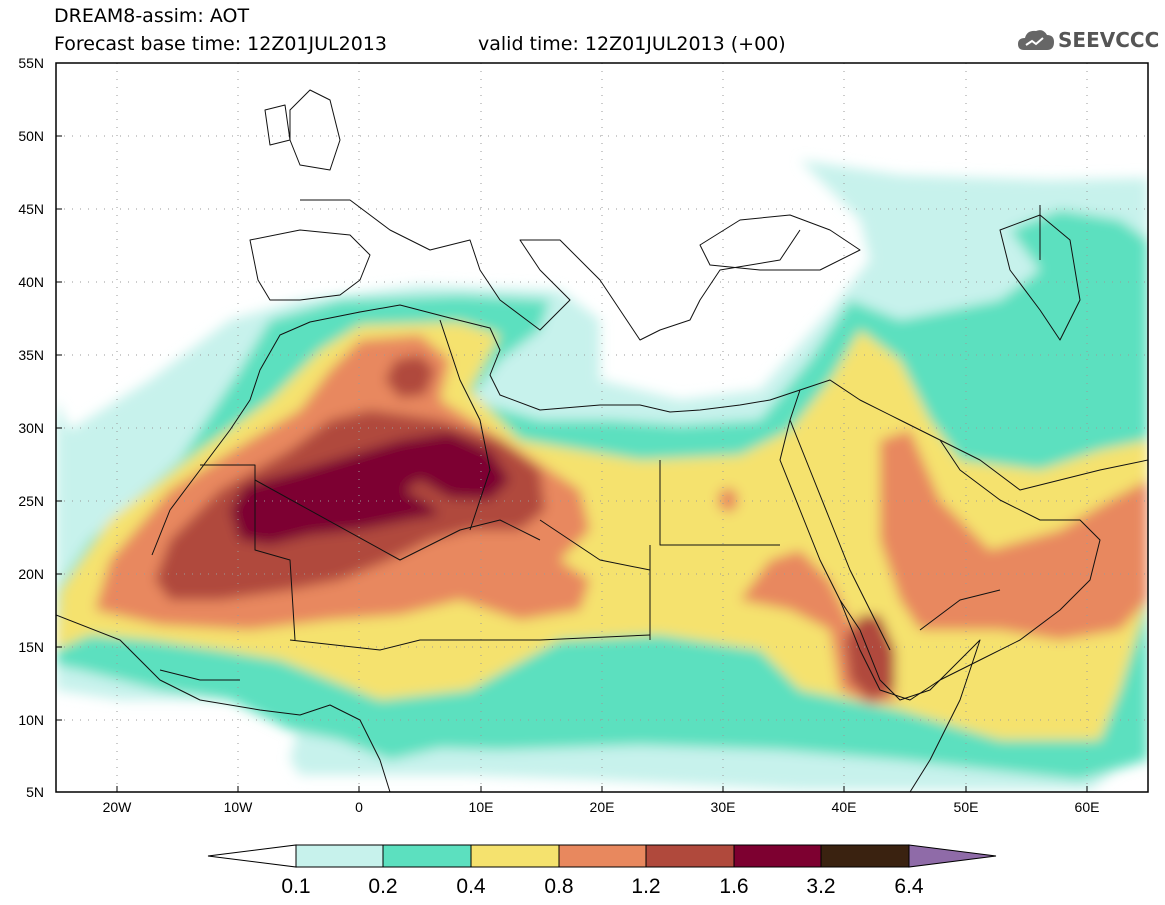  Describe the element at coordinates (31, 209) in the screenshot. I see `lat-label: 45N` at that location.